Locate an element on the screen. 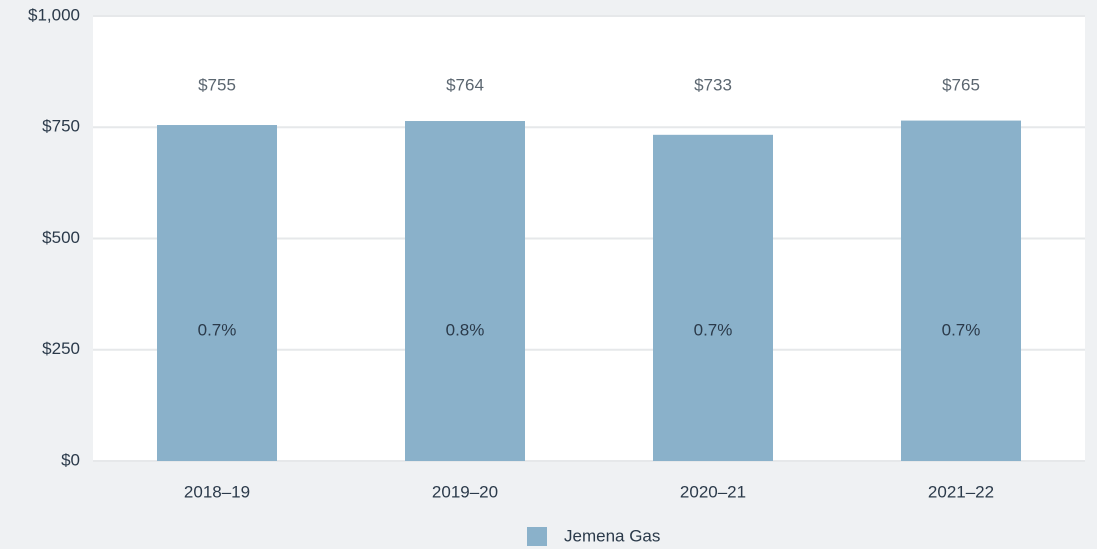 This screenshot has height=549, width=1097. x-tick-label: 2018–19 is located at coordinates (217, 491).